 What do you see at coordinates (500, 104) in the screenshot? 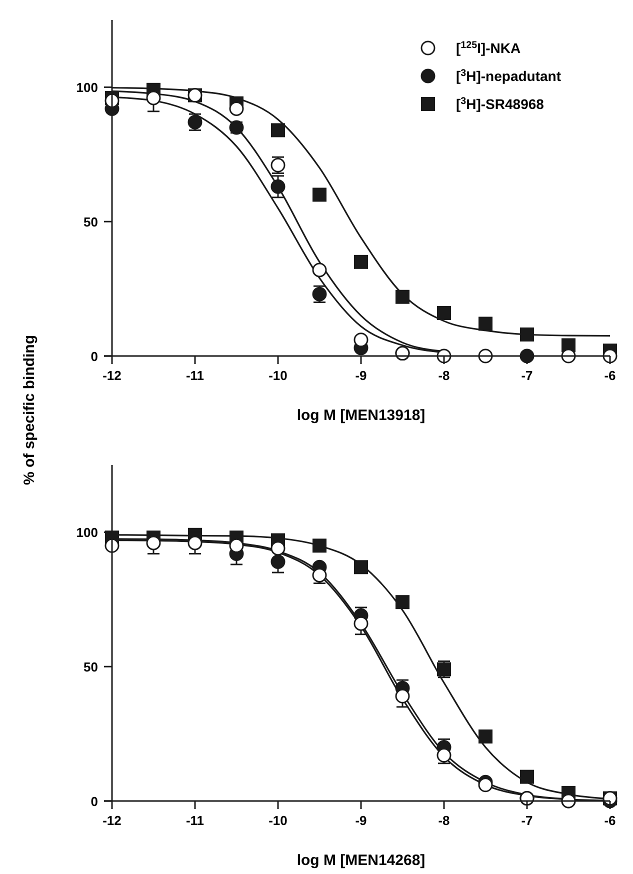
I see `legend-label: [$^{3}$H]-SR48968` at bounding box center [500, 104].